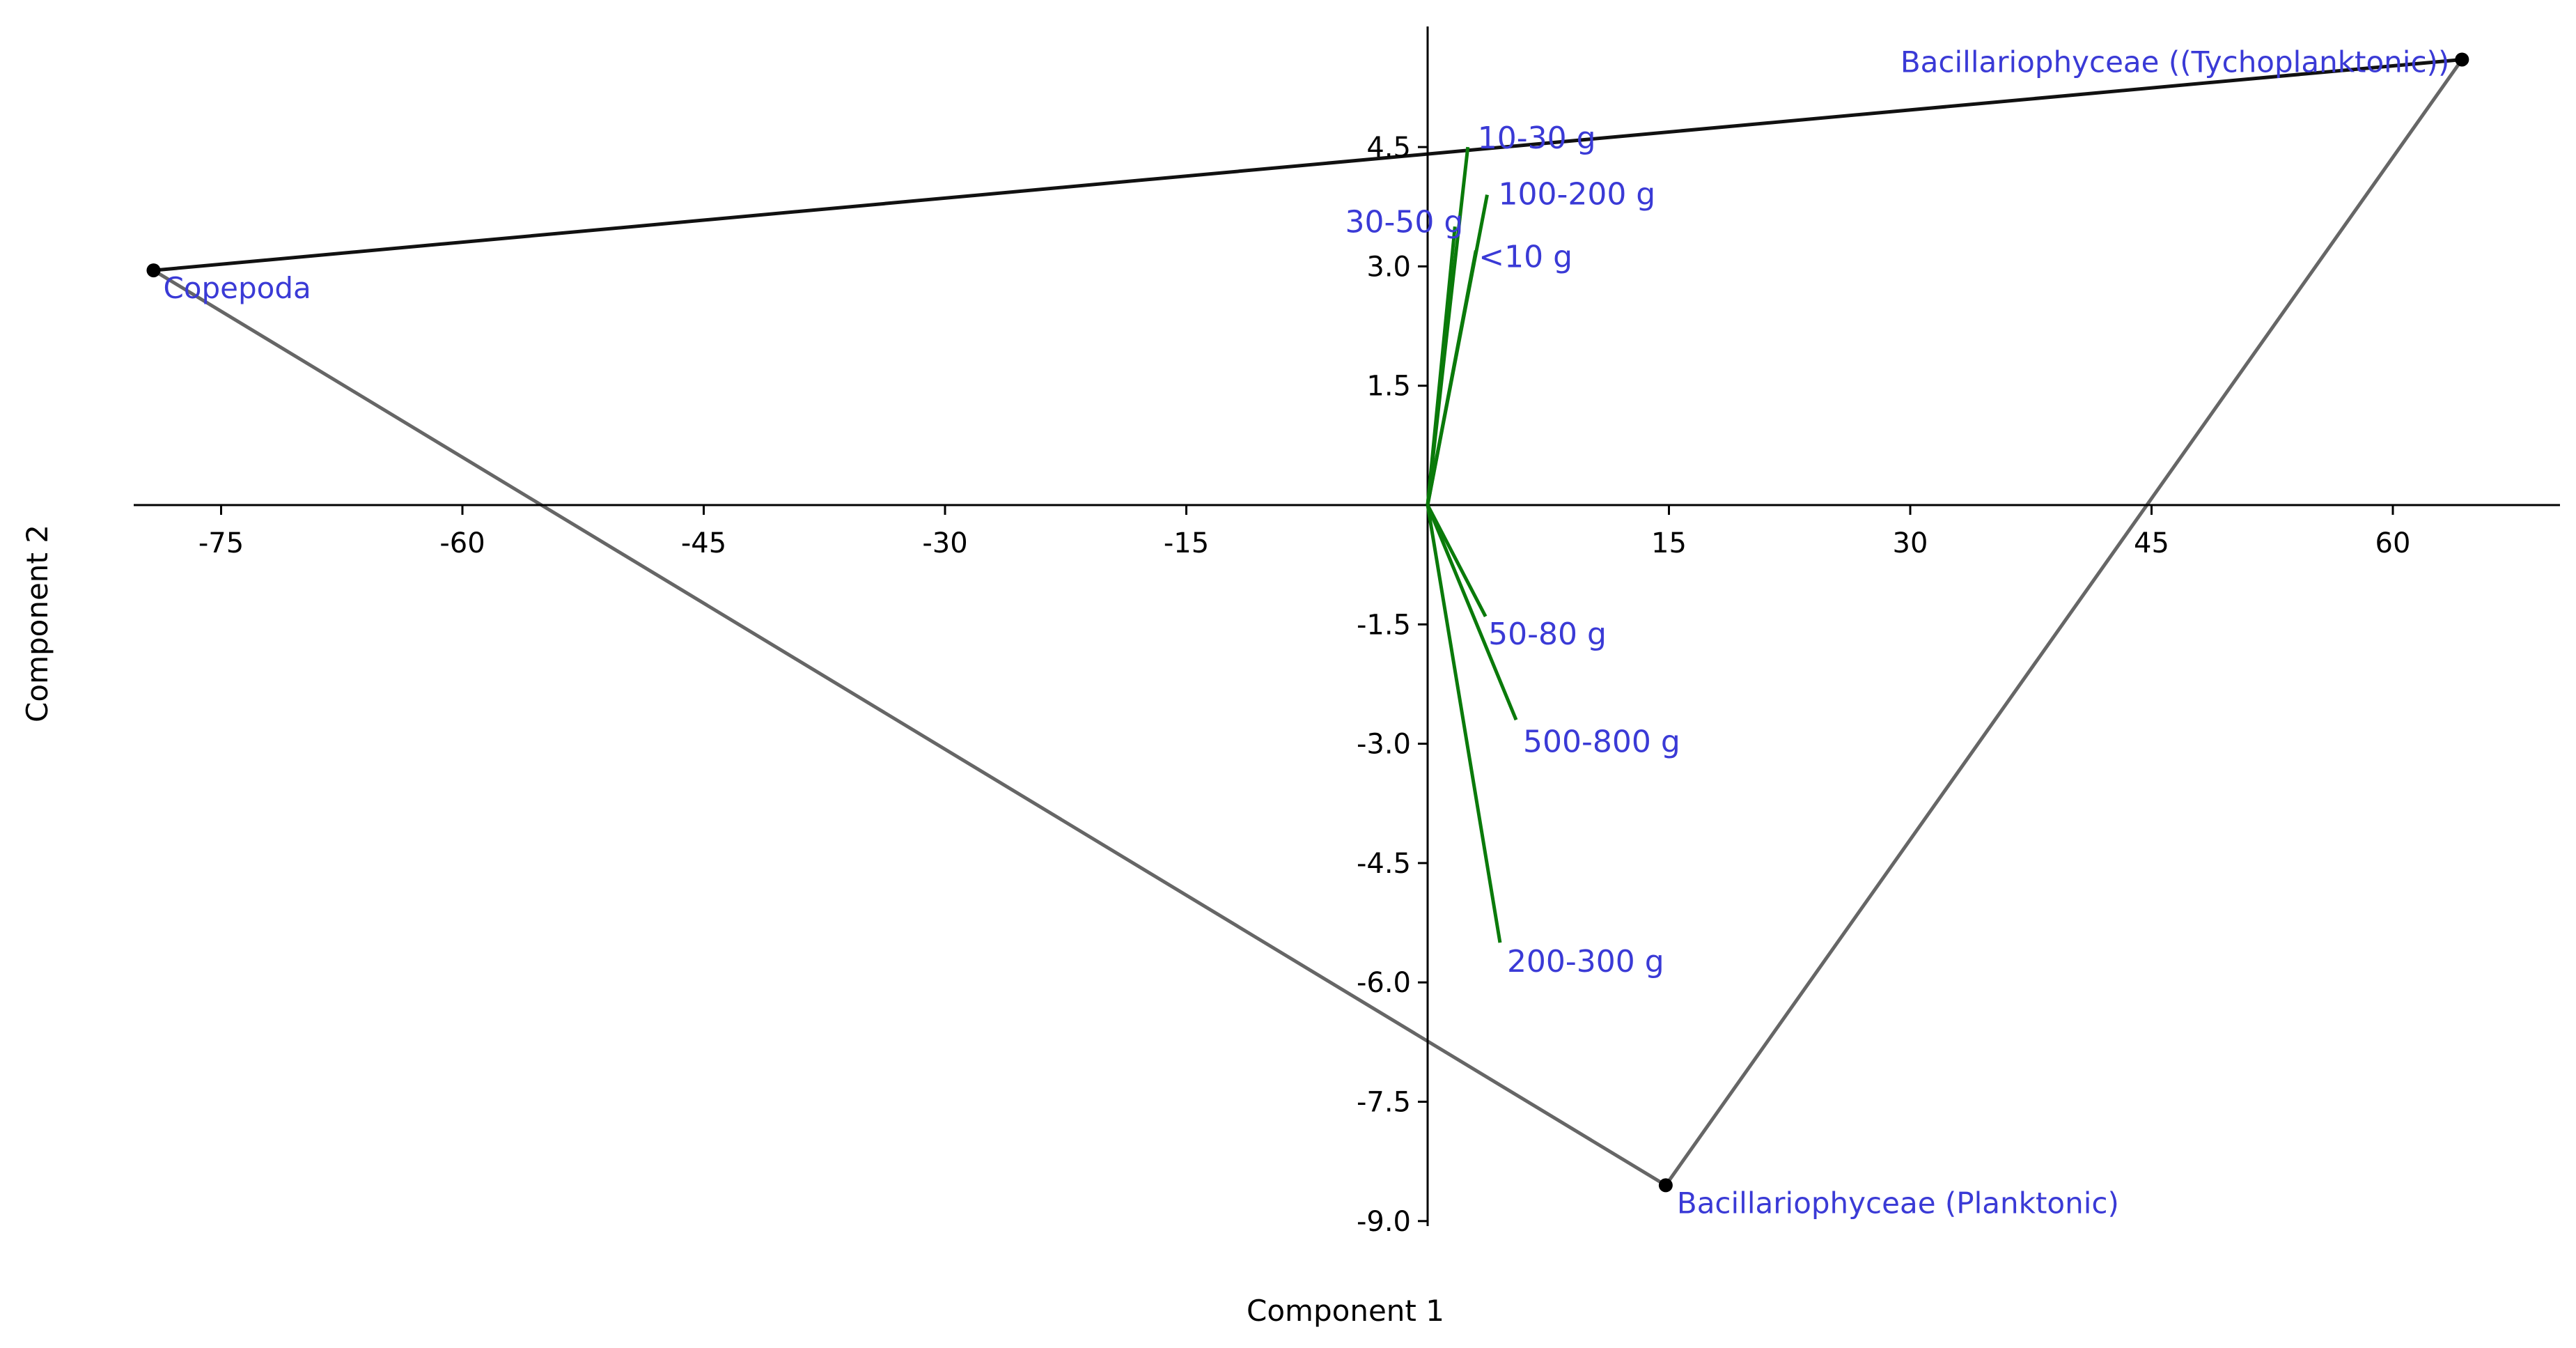 The image size is (2576, 1348). What do you see at coordinates (1669, 543) in the screenshot?
I see `x-tick-label: 15` at bounding box center [1669, 543].